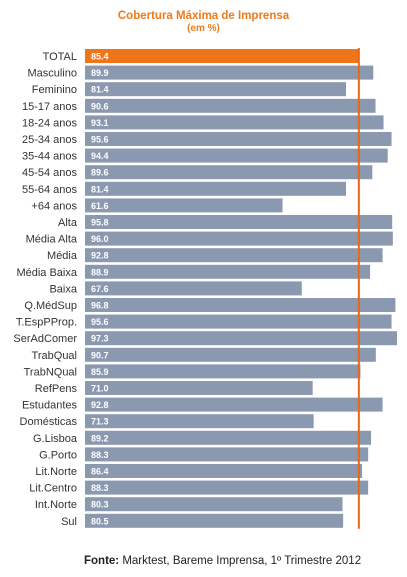  Describe the element at coordinates (100, 355) in the screenshot. I see `value-label-18: 90.7` at that location.